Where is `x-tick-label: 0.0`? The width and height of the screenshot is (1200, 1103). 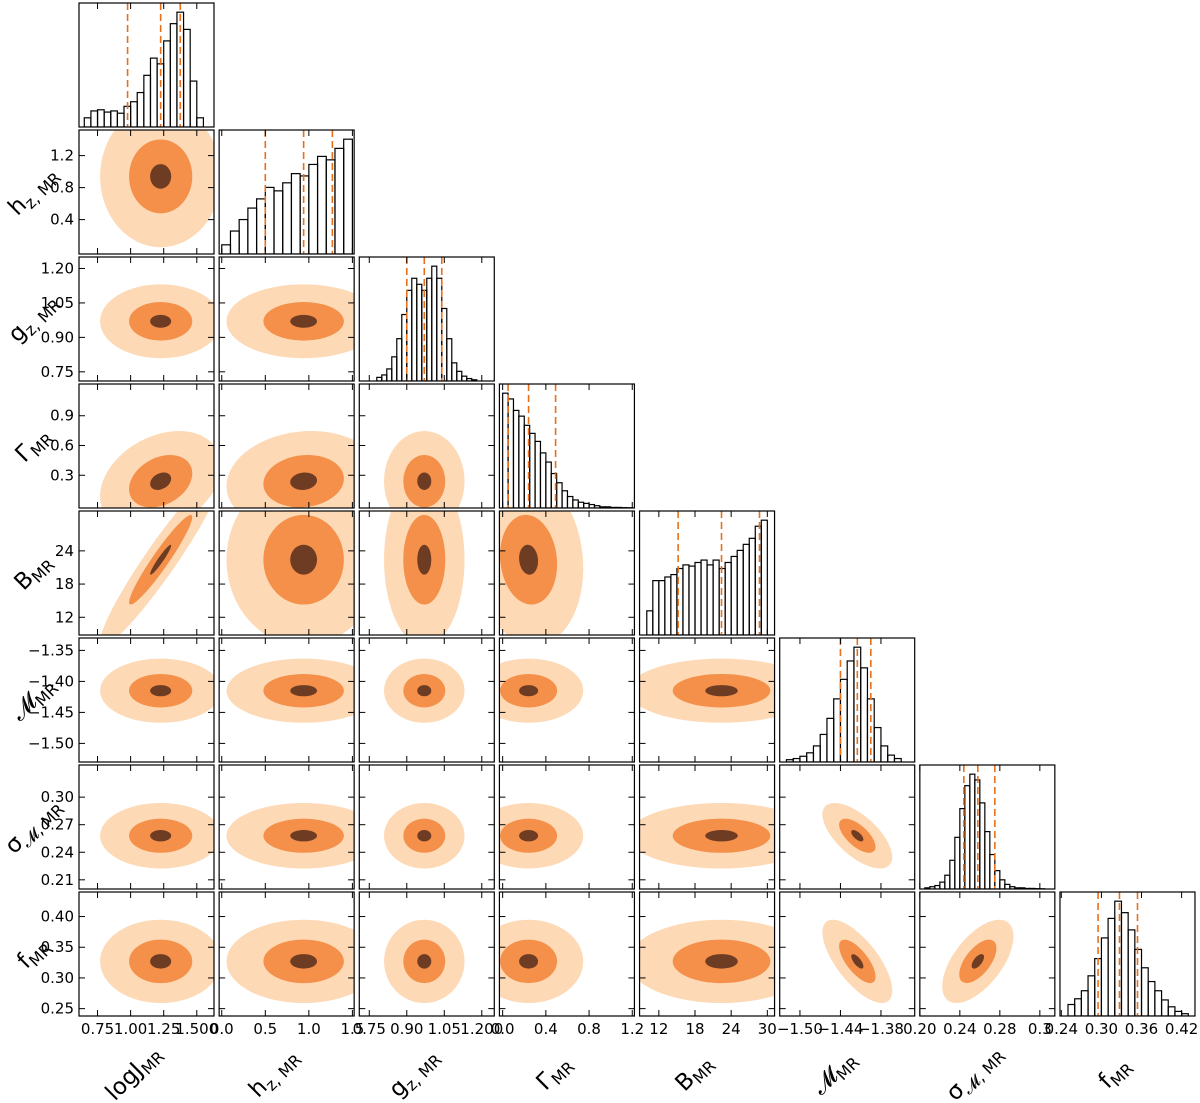
x-tick-label: 0.0 is located at coordinates (503, 1029).